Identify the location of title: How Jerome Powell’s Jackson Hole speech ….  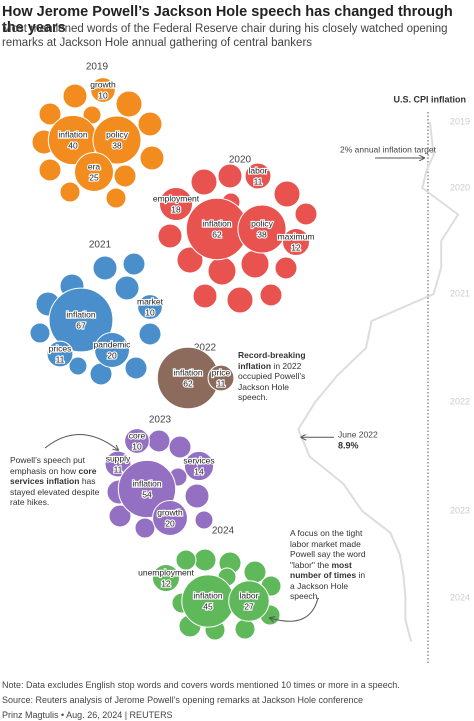
(227, 20).